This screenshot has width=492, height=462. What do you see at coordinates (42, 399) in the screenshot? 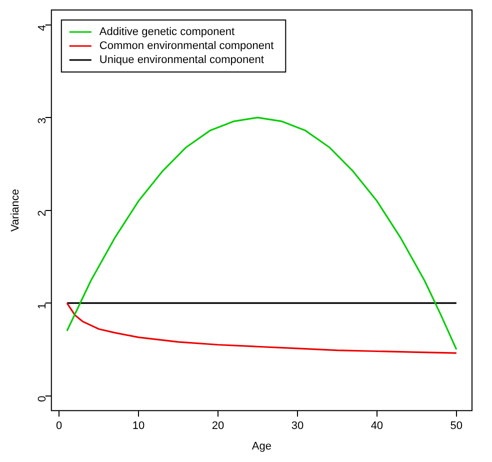
I see `y-tick-label: 0` at bounding box center [42, 399].